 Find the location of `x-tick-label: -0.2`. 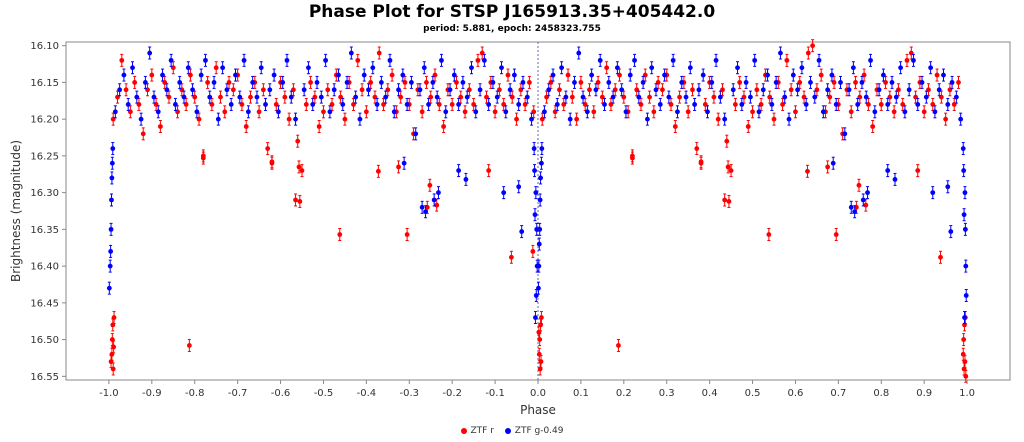

x-tick-label: -0.2 is located at coordinates (452, 393).